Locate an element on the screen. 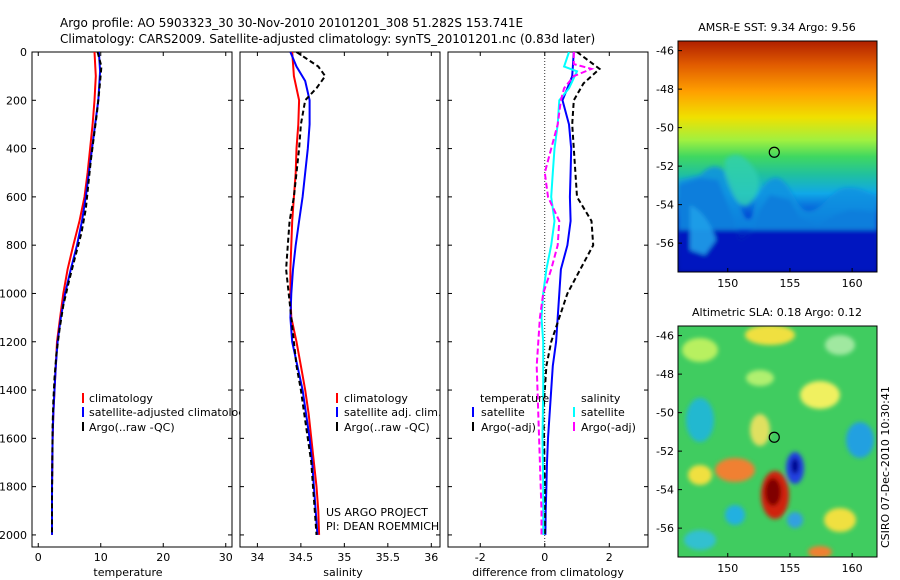  temperature-xlabel: temperature is located at coordinates (127, 572).